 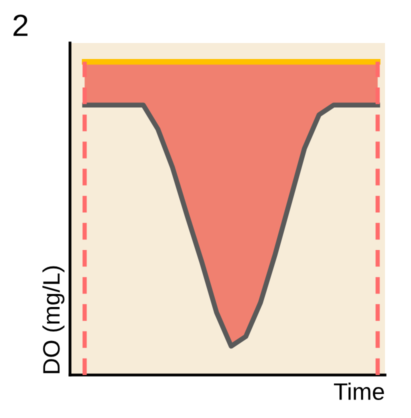 I want to click on x-axis-title: Time, so click(x=359, y=391).